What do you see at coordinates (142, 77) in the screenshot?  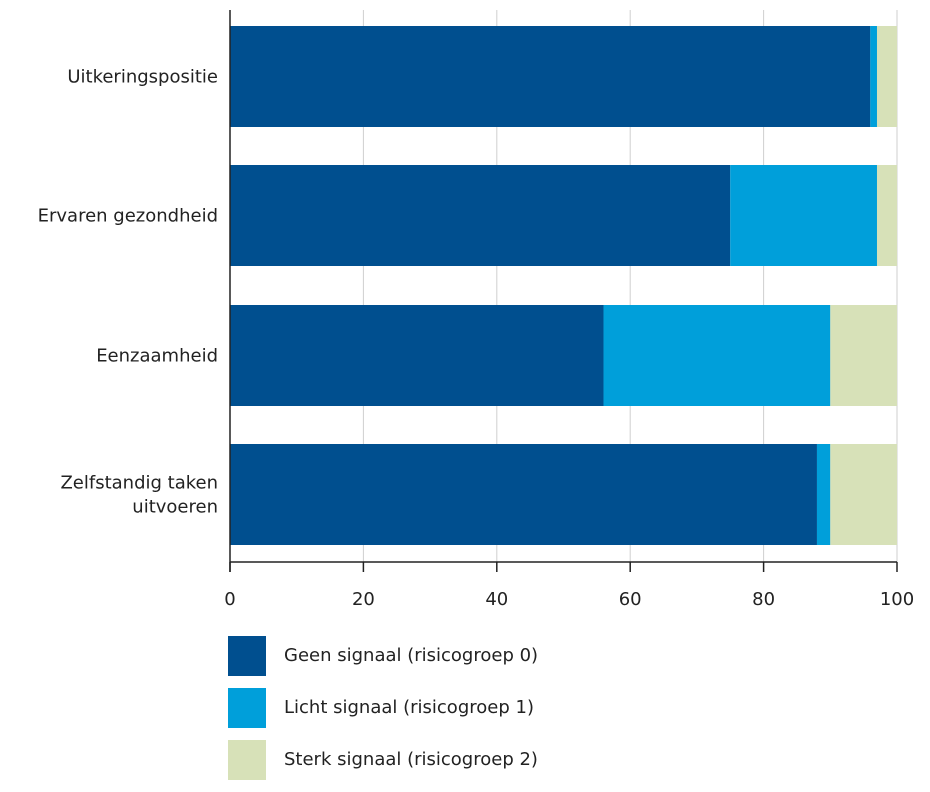 I see `category-label: Uitkeringspositie` at bounding box center [142, 77].